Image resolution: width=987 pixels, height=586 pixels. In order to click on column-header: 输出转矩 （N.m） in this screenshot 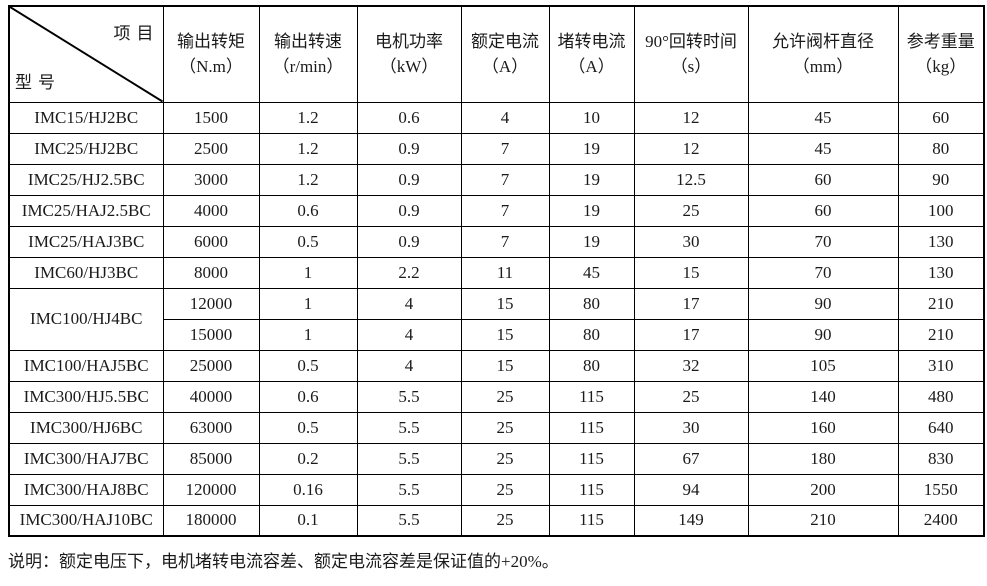, I will do `click(211, 54)`.